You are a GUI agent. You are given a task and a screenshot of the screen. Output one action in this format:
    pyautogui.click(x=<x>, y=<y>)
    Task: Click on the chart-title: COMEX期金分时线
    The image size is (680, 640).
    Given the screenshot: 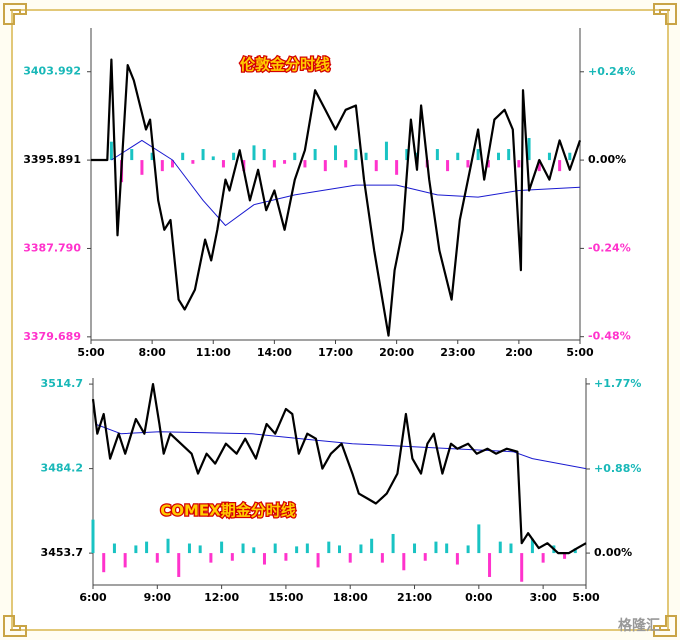 What is the action you would take?
    pyautogui.click(x=228, y=511)
    